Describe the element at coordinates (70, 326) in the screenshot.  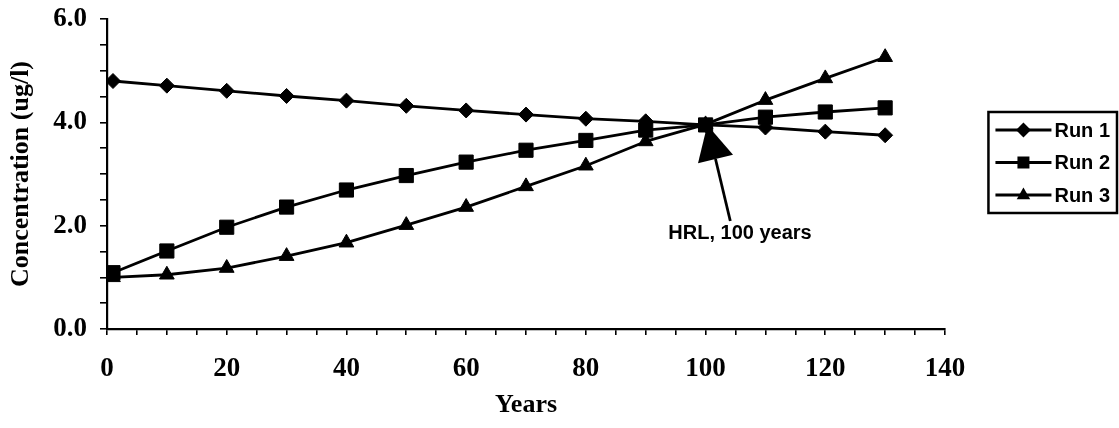
I see `y-tick-label: 0.0` at that location.